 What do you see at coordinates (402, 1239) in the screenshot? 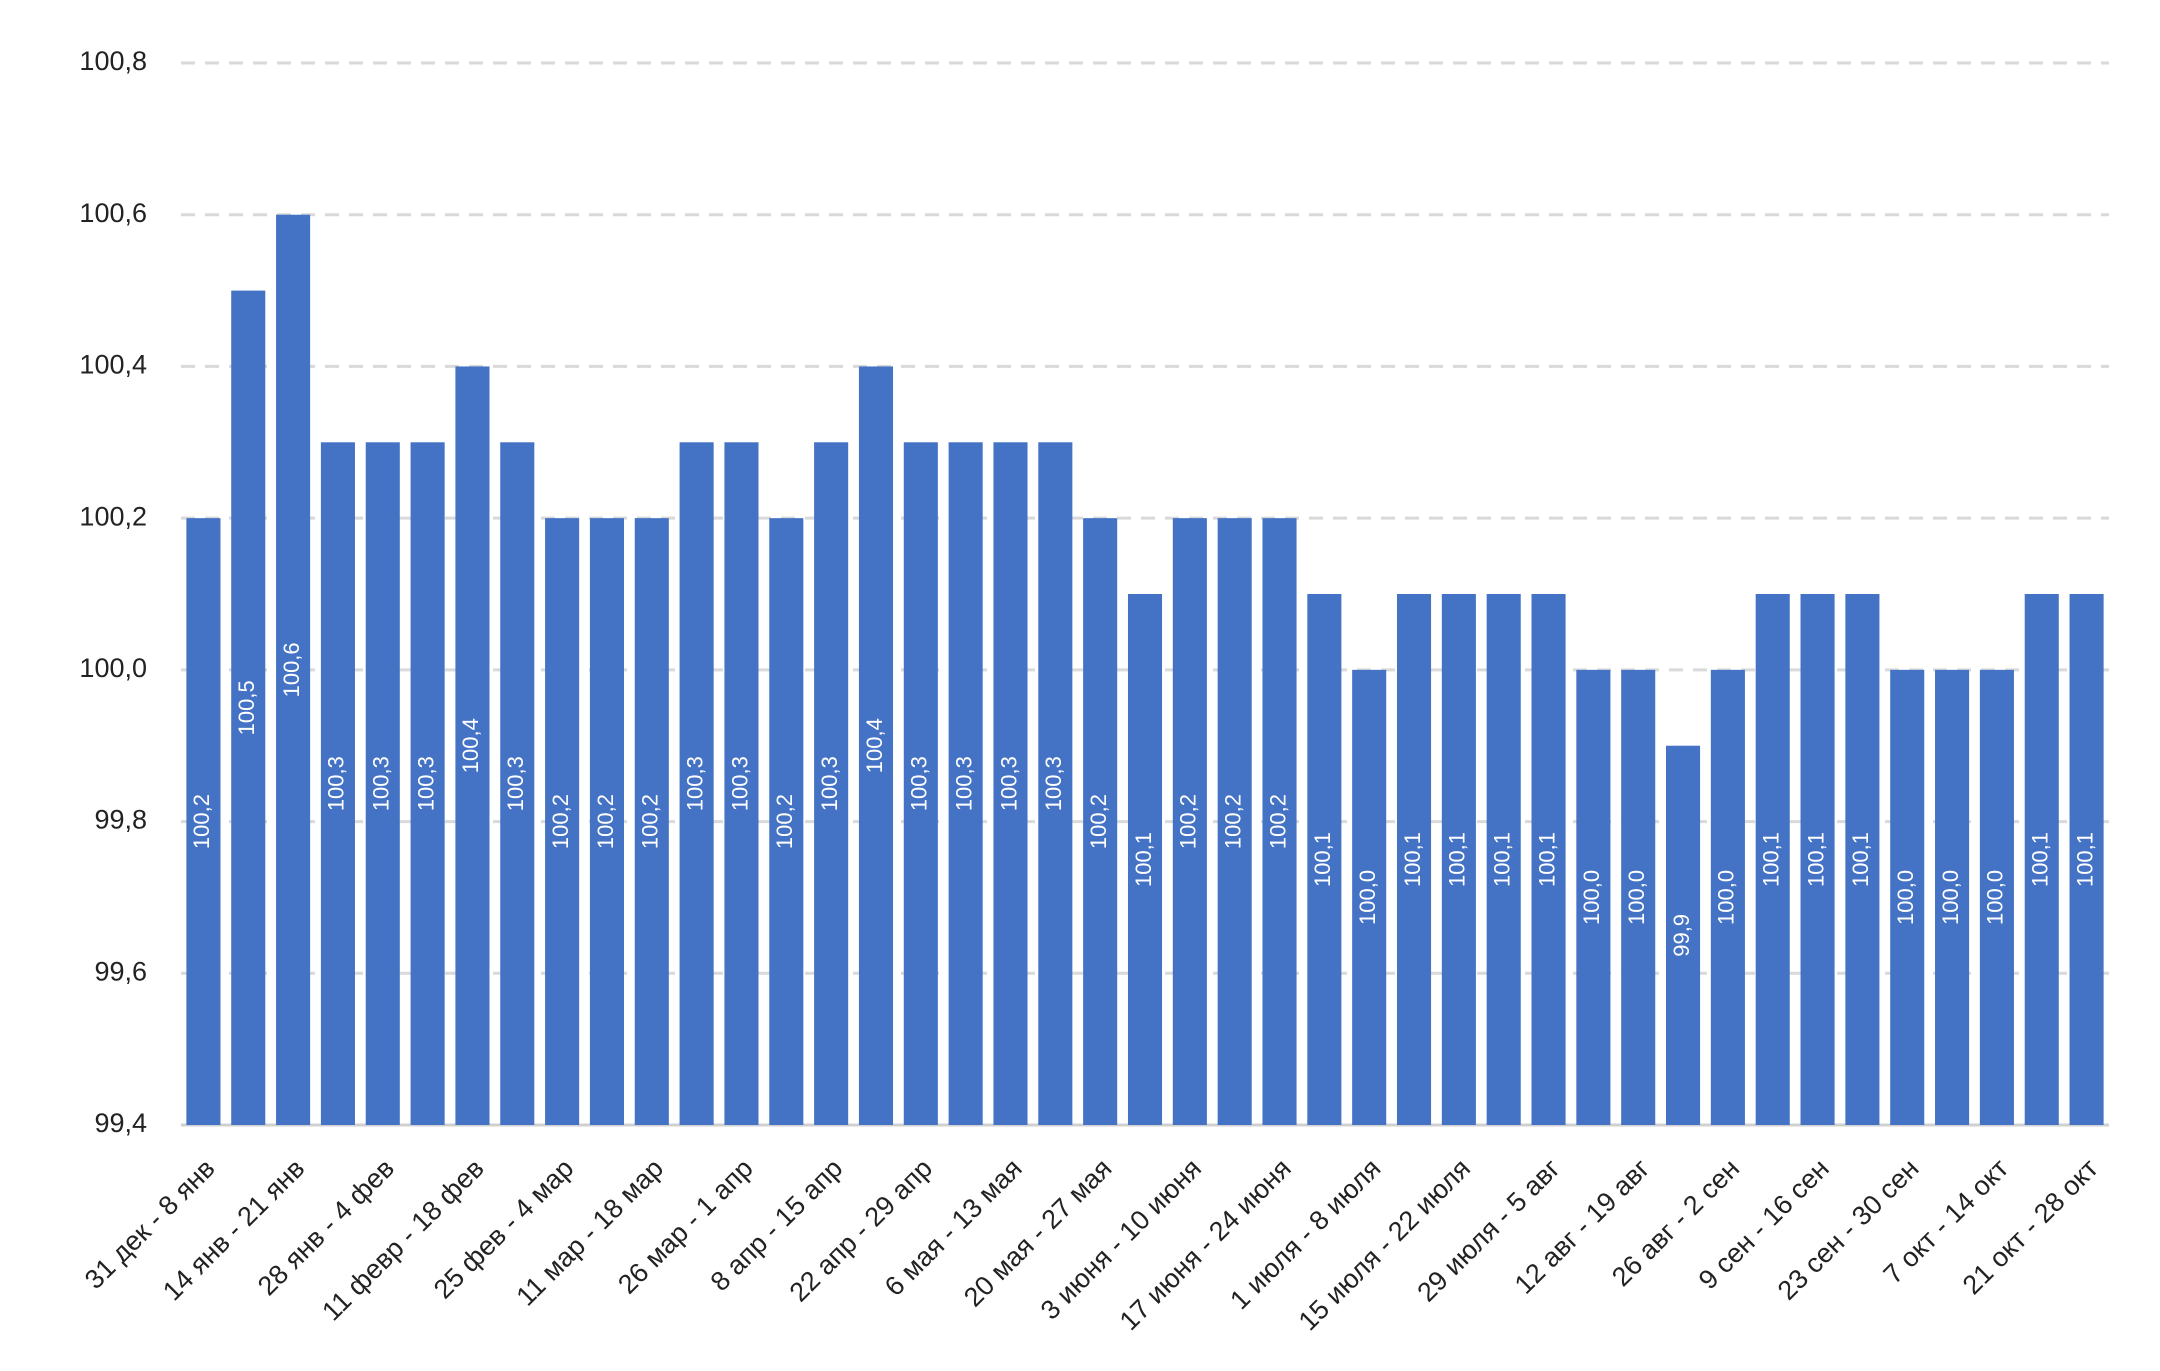
I see `x-tick-label: 11 февр - 18 фев` at bounding box center [402, 1239].